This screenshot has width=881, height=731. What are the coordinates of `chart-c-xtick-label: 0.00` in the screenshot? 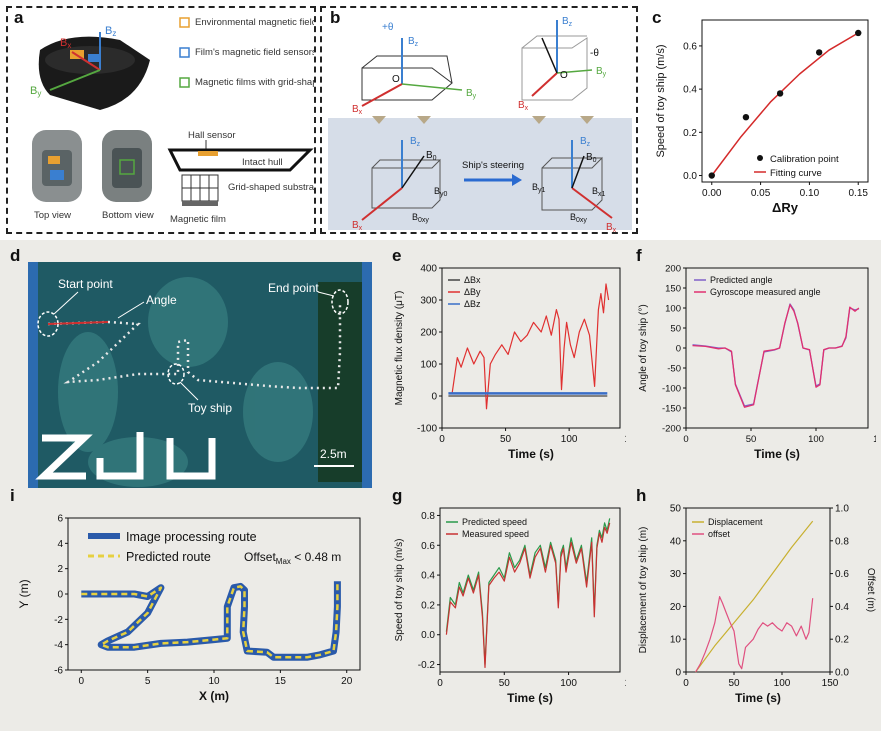 It's located at (712, 193).